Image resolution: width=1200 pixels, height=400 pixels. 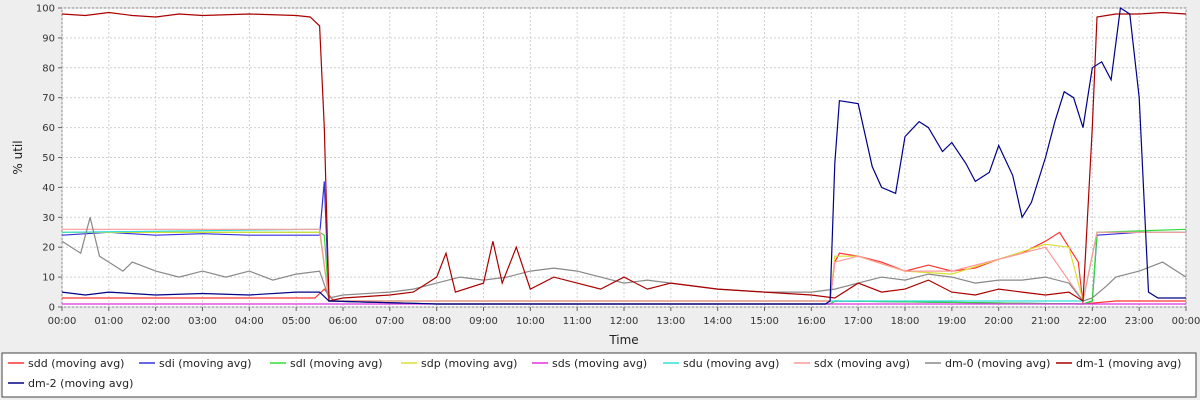 I want to click on legend-entry: sdp (moving avg), so click(x=469, y=363).